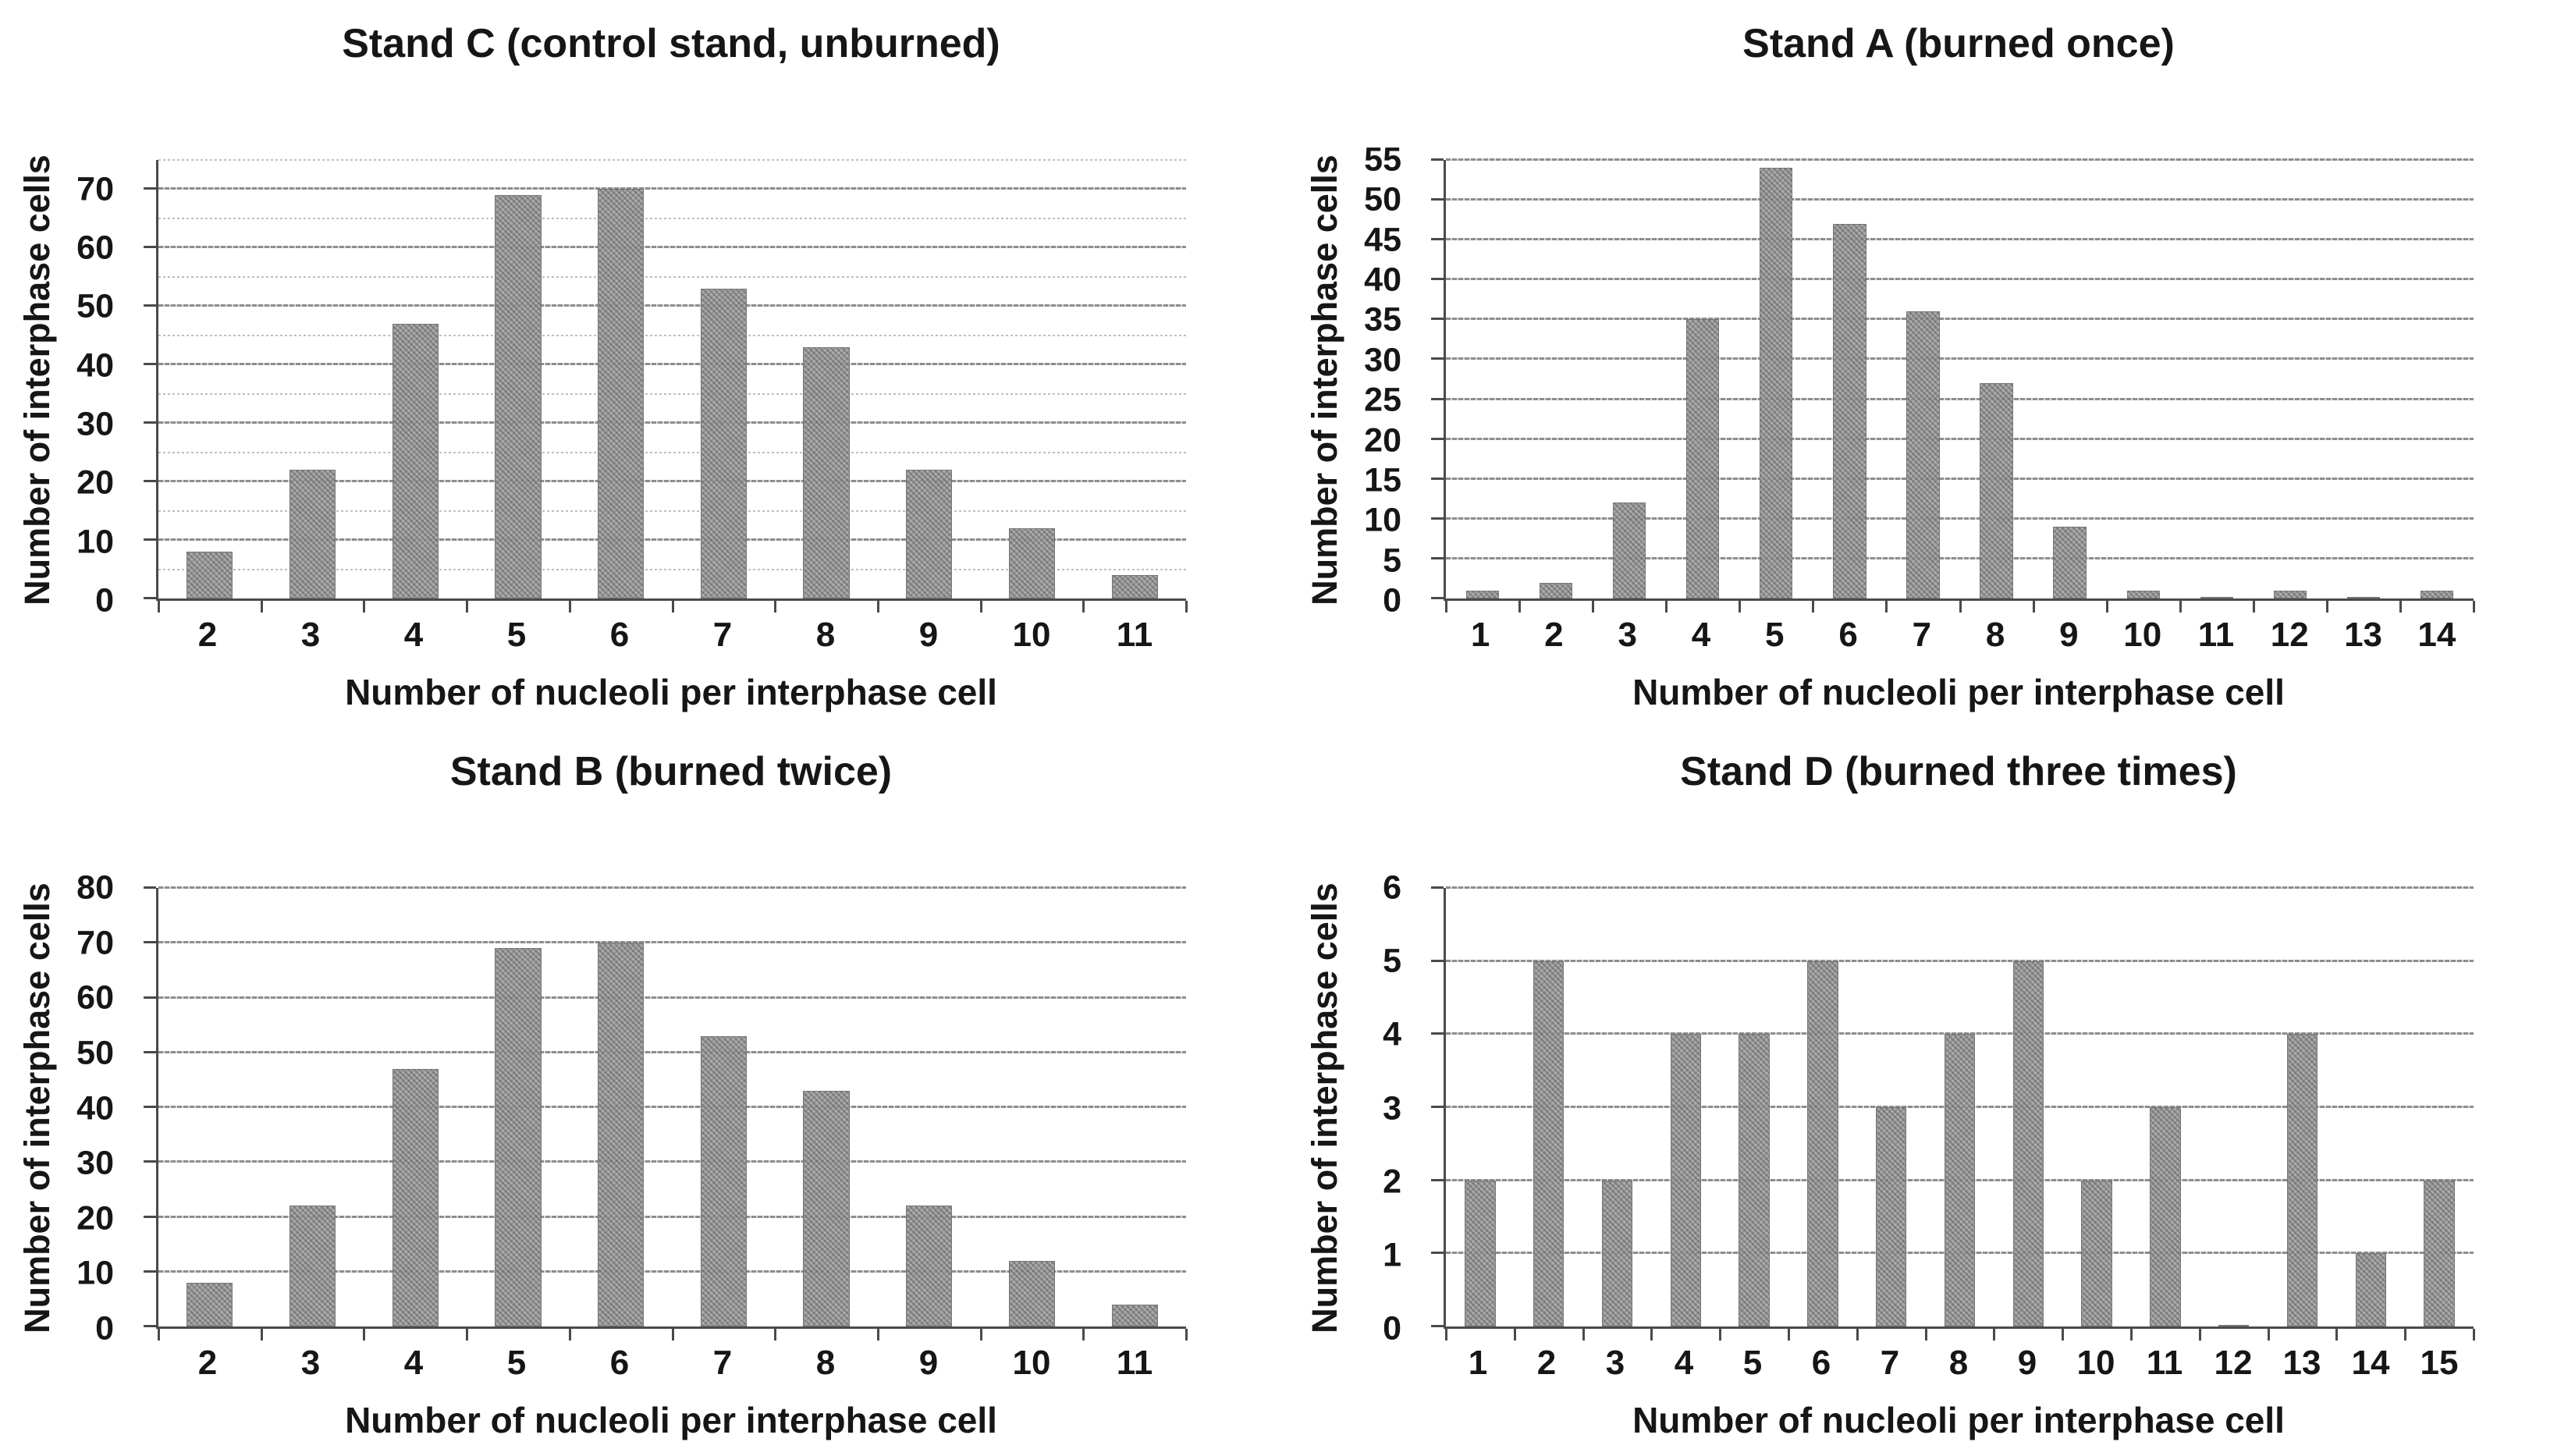 The image size is (2575, 1456). I want to click on y-tick-label: 1, so click(1392, 1255).